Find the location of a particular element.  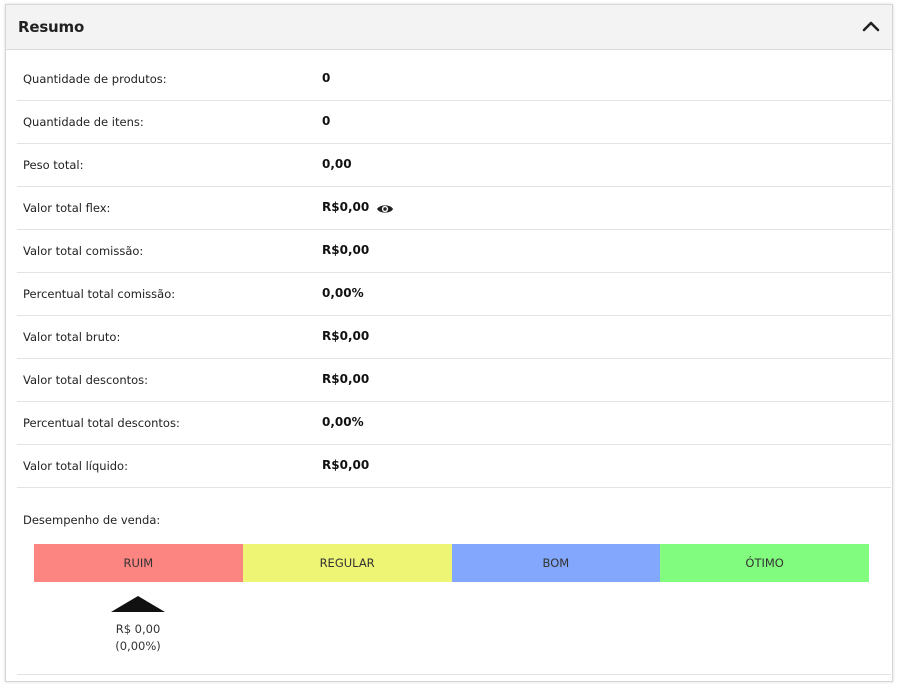

row-valor-total-comissao: Valor total comissão: R$0,00 is located at coordinates (454, 251).